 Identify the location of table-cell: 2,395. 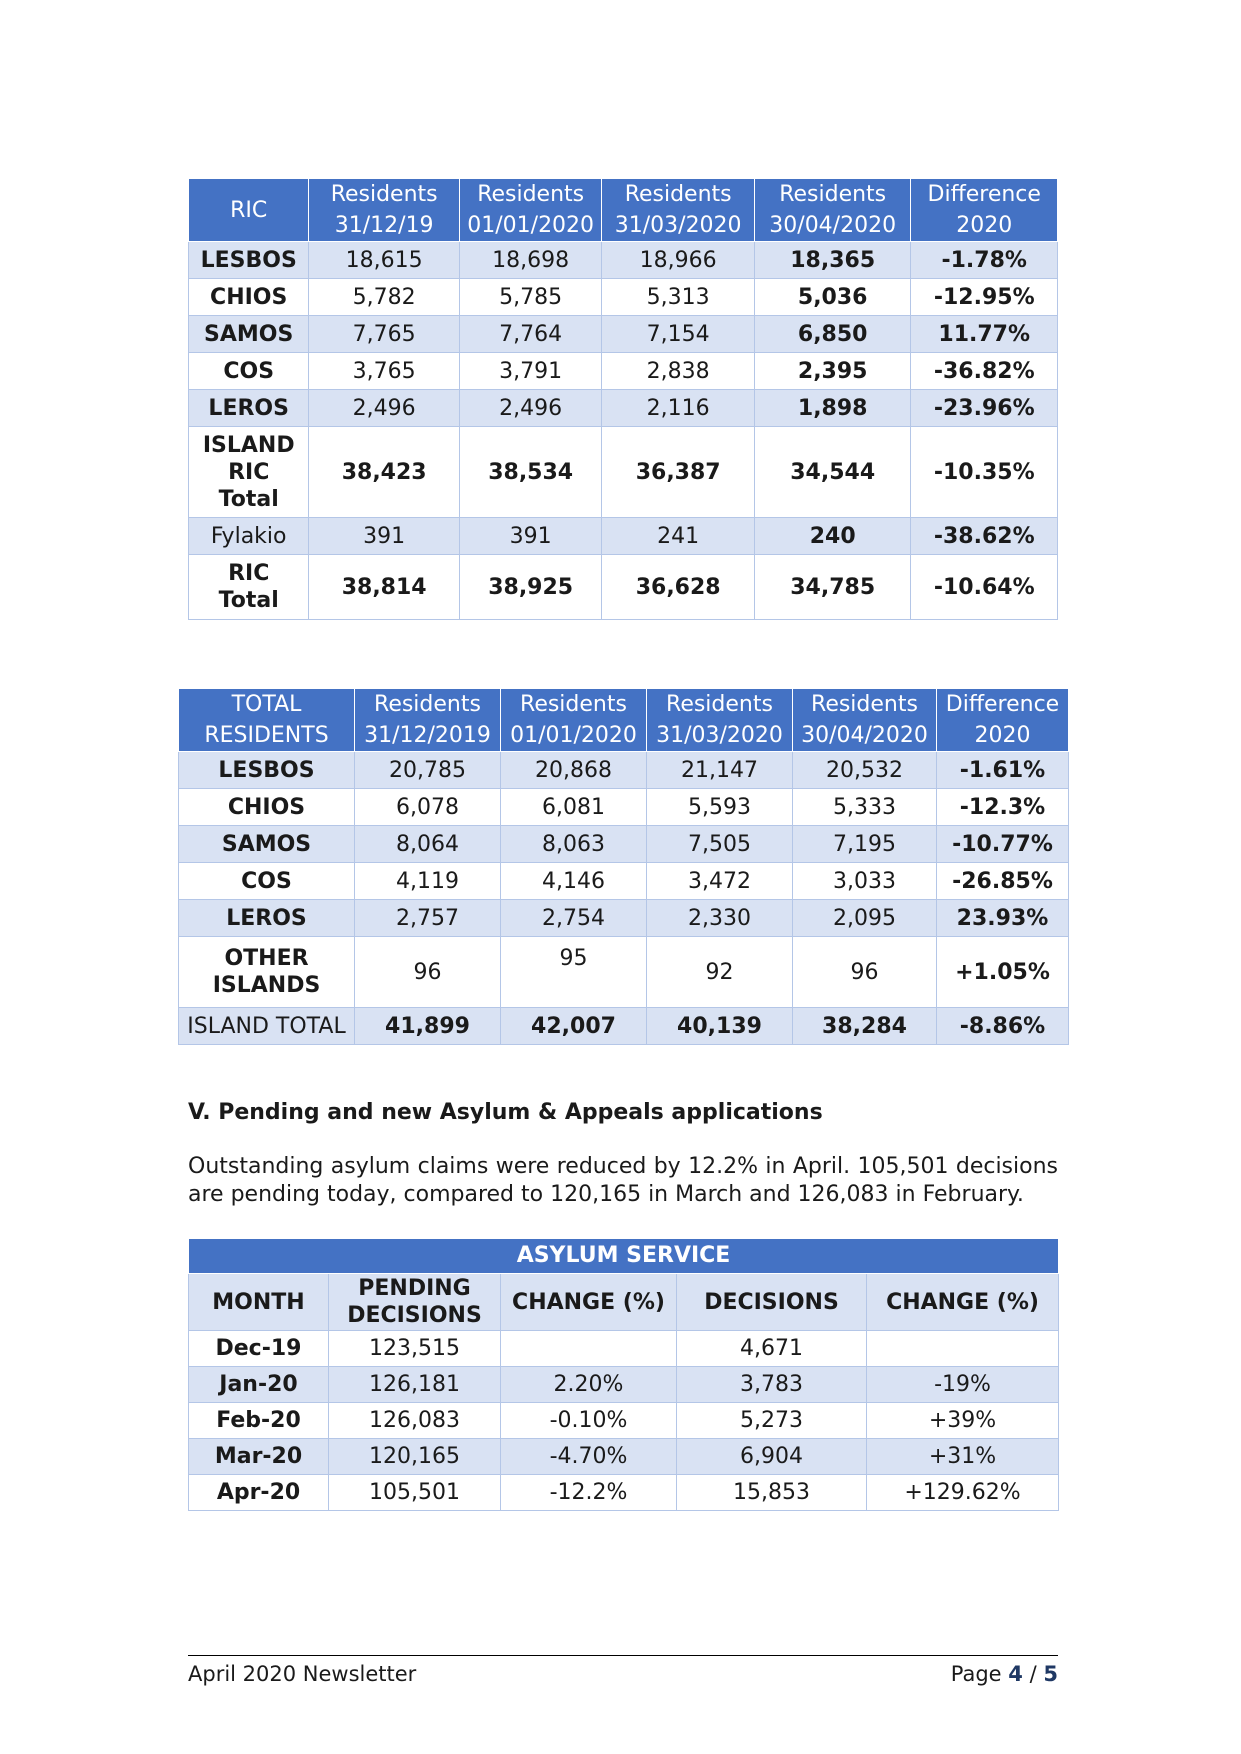
(832, 371).